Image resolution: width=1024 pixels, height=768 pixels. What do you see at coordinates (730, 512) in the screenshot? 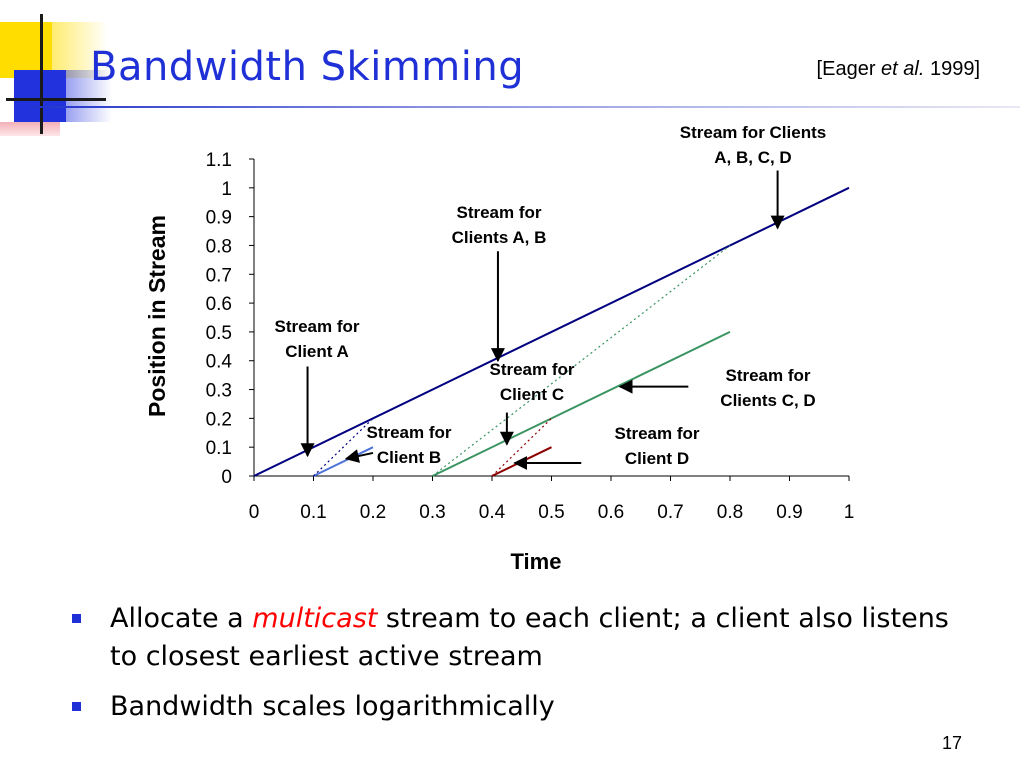
I see `x-tick-label: 0.8` at bounding box center [730, 512].